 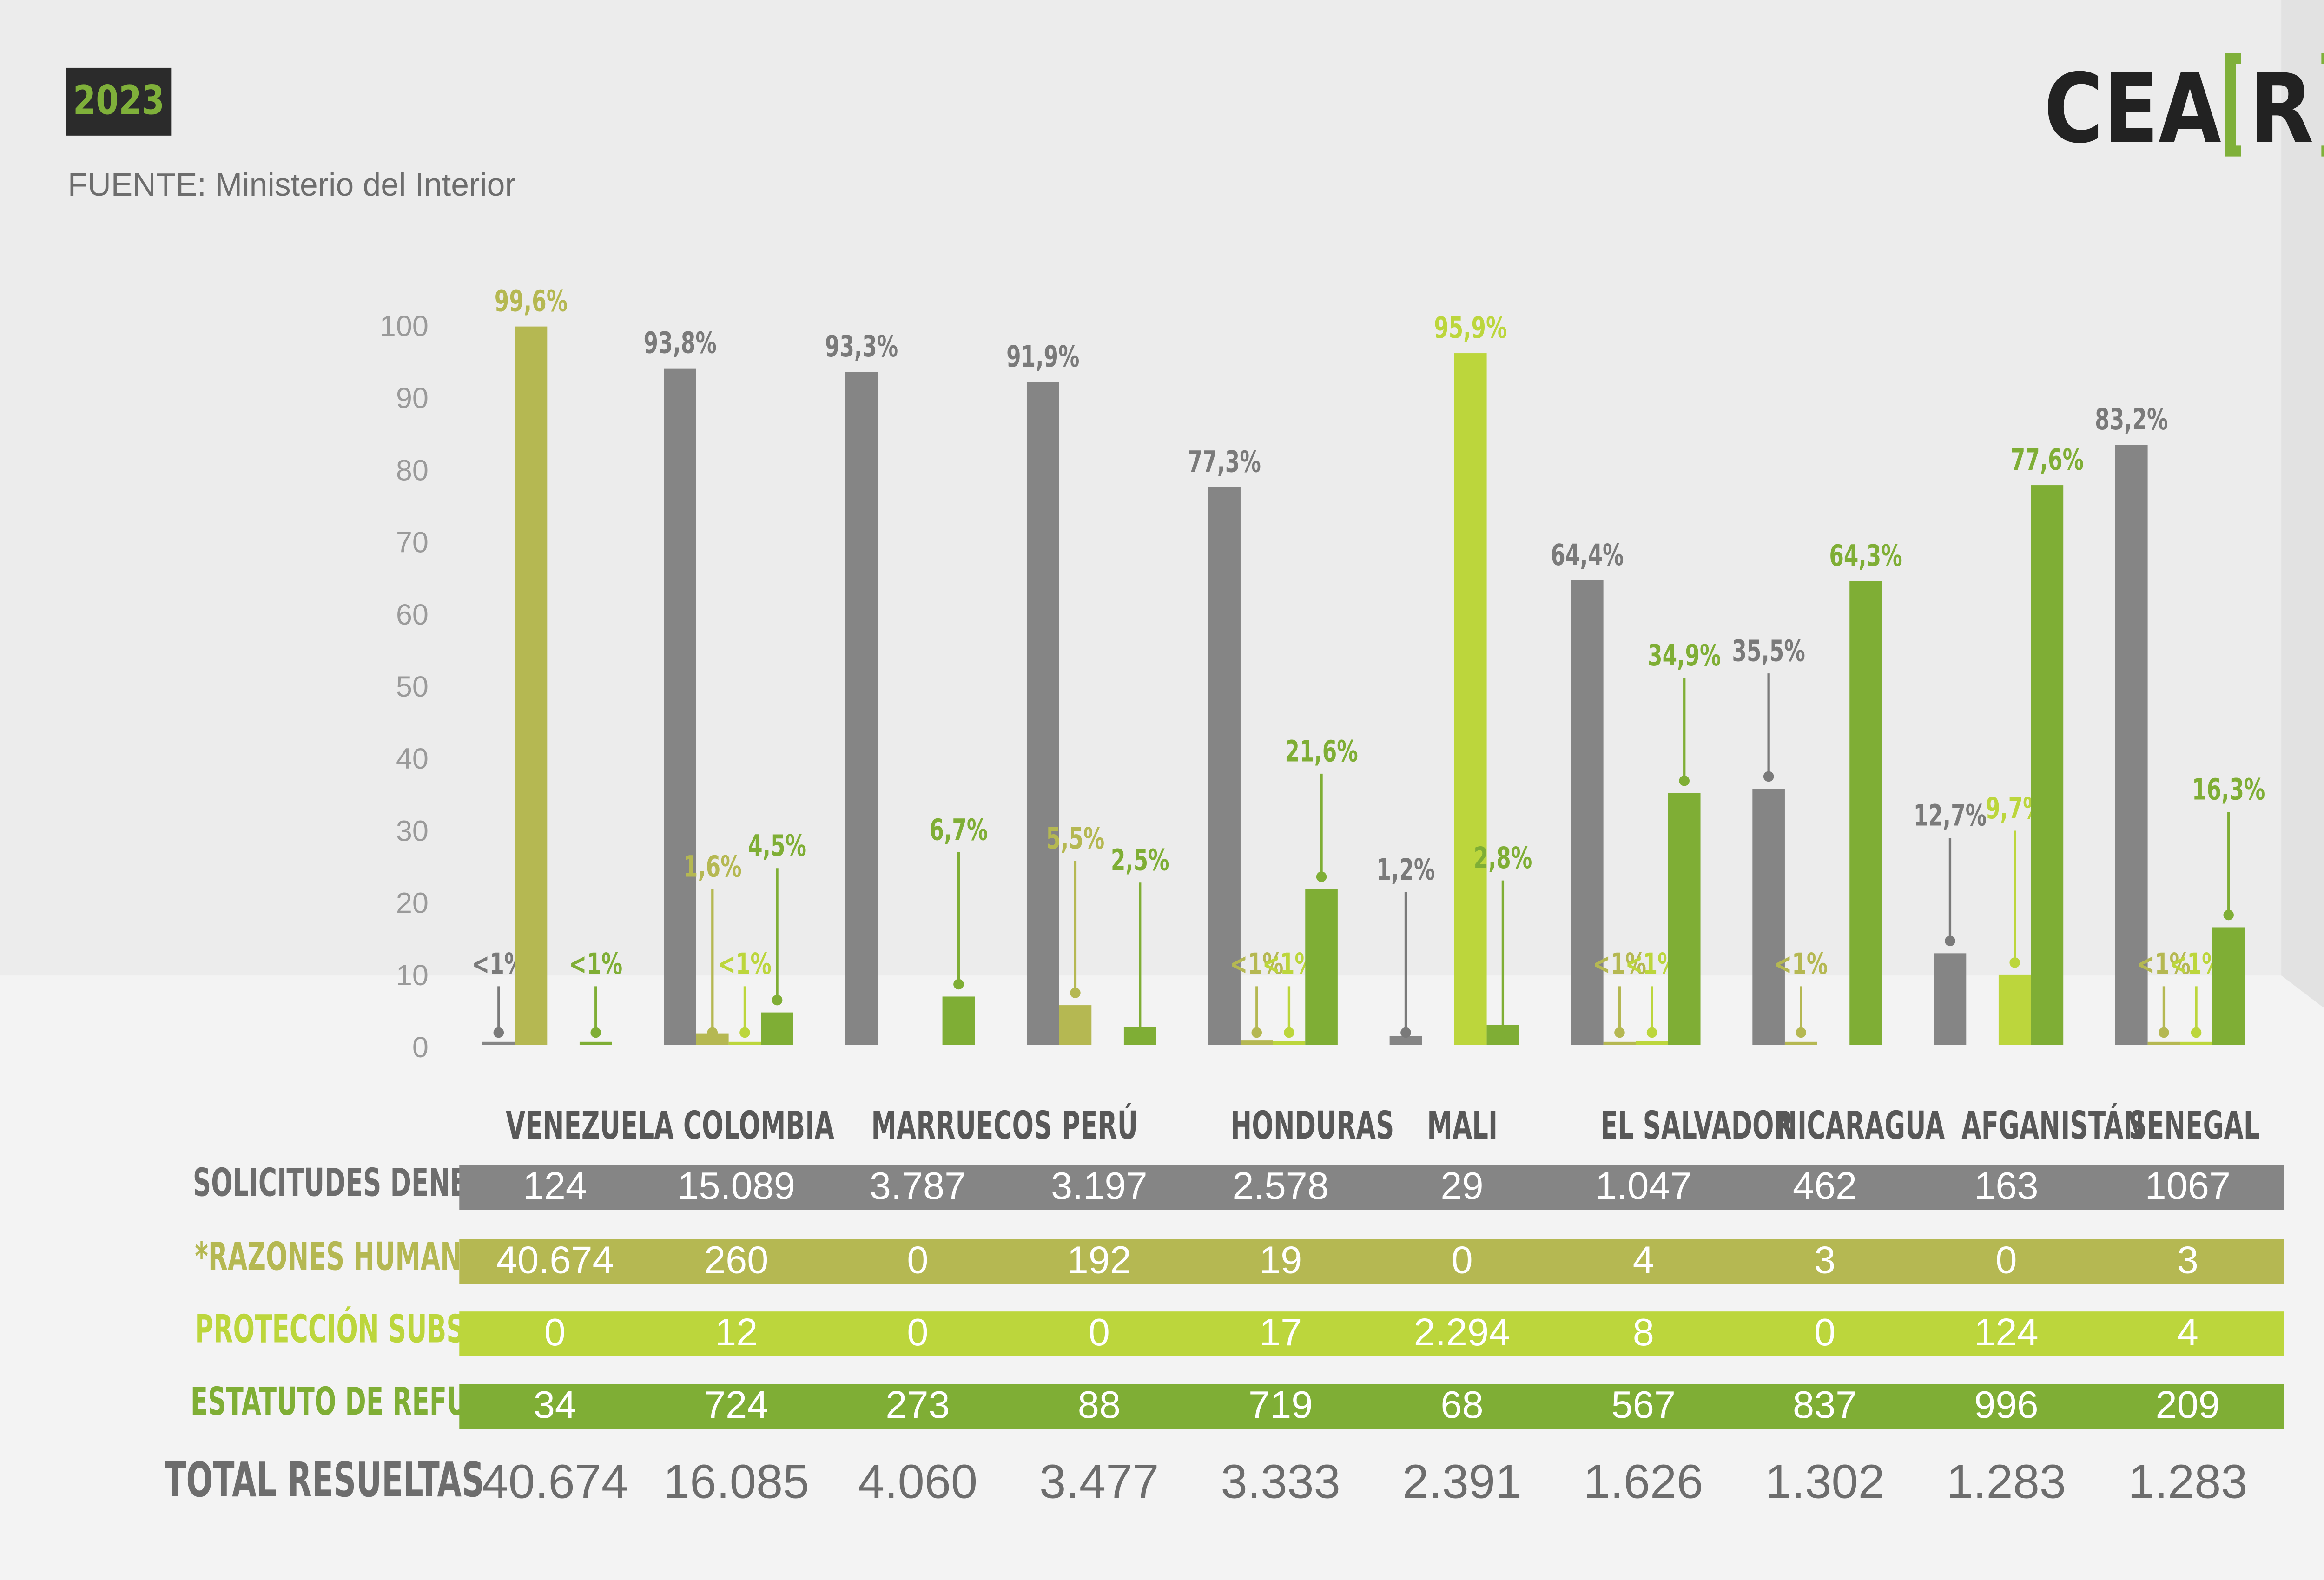 What do you see at coordinates (1099, 1125) in the screenshot?
I see `country-label-text: PERÚ` at bounding box center [1099, 1125].